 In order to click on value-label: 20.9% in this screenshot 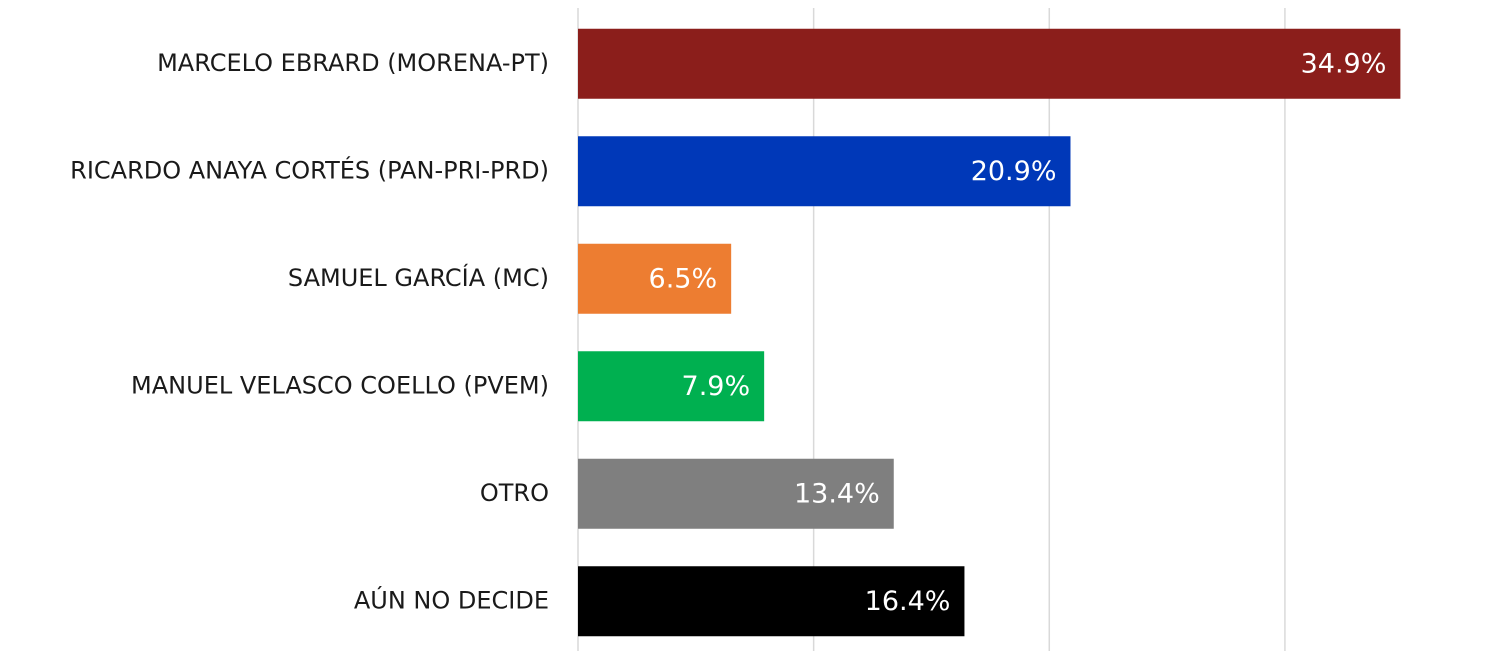, I will do `click(1014, 171)`.